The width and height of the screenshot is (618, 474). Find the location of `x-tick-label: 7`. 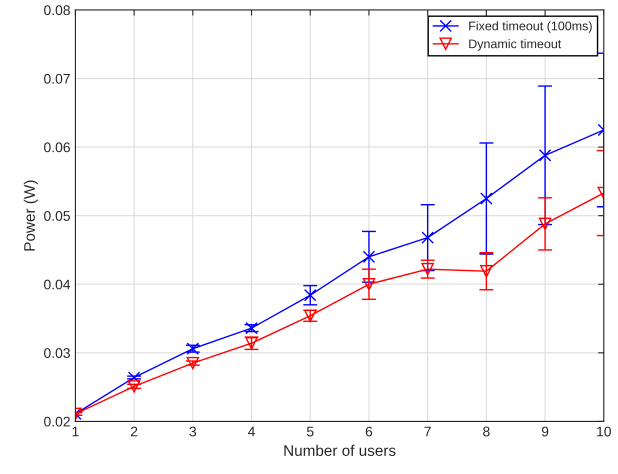

x-tick-label: 7 is located at coordinates (427, 431).